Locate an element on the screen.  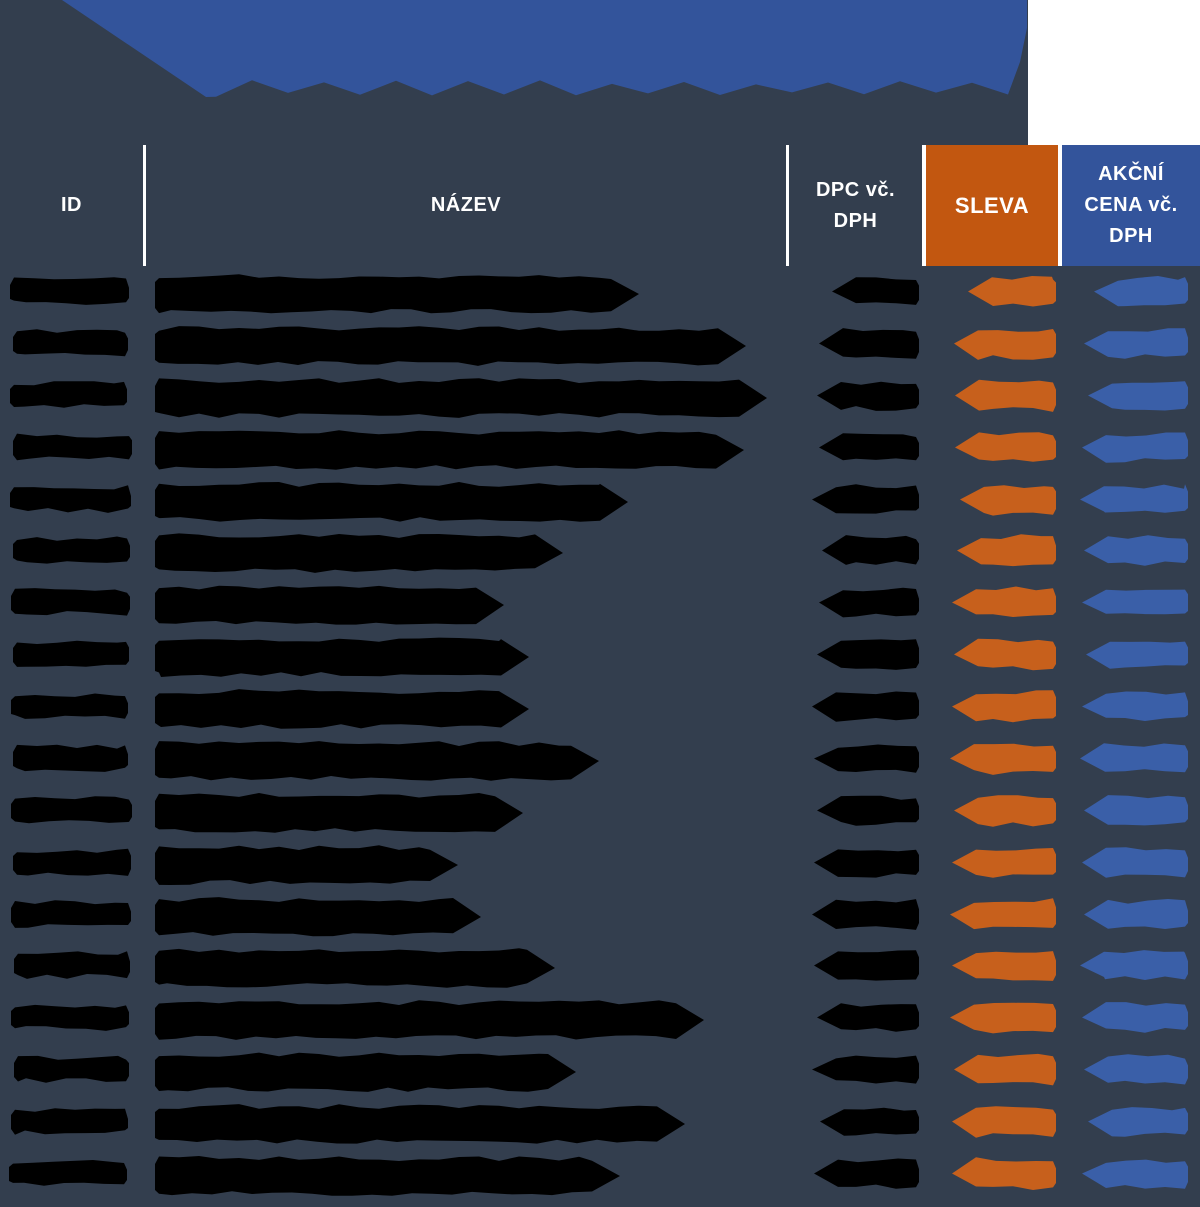
column-header-dpc-line2: DPH is located at coordinates (855, 220).